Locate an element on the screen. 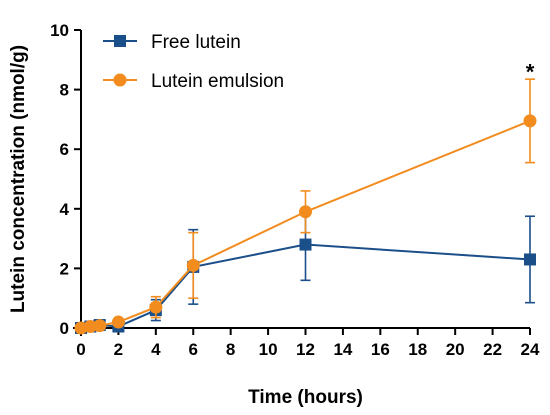  y-tick-label: 4 is located at coordinates (65, 209).